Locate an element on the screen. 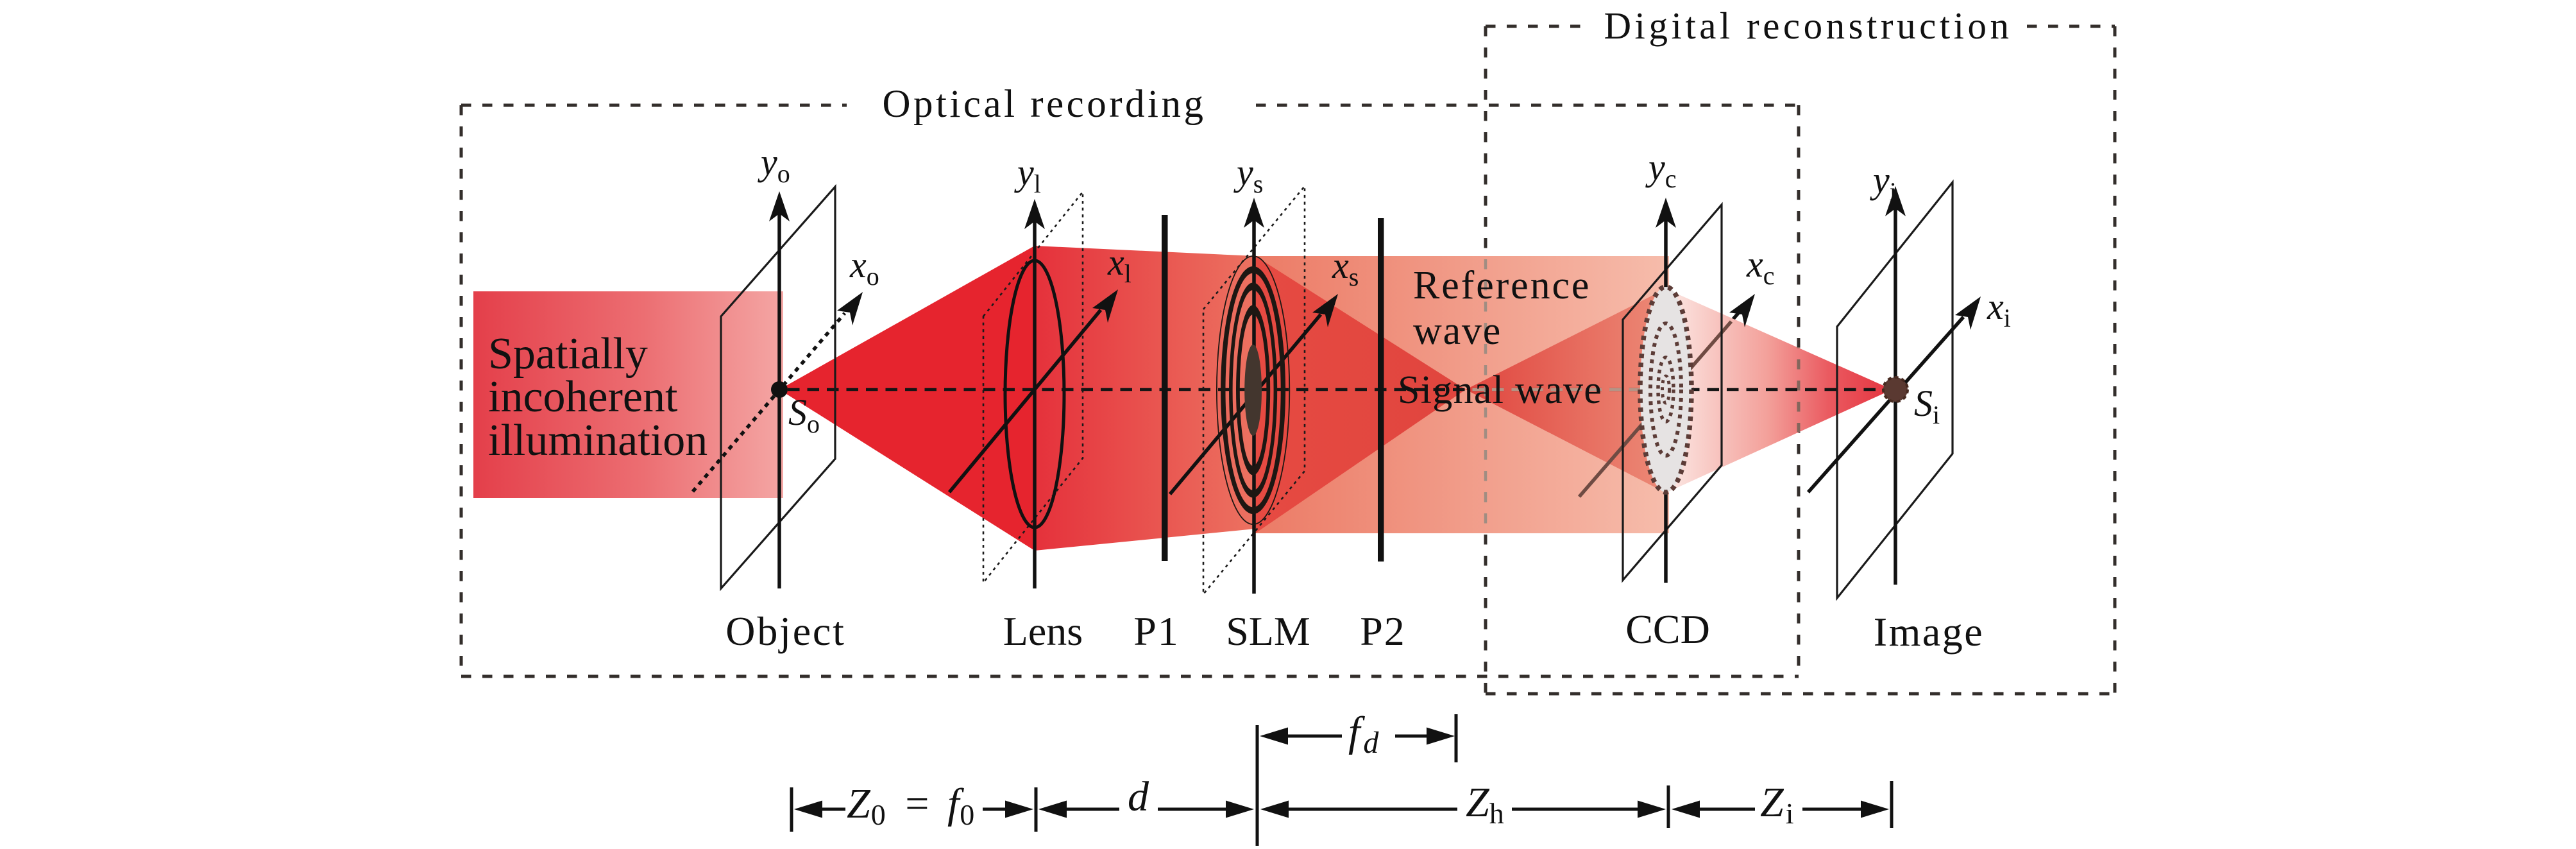 The width and height of the screenshot is (2576, 849). svg-text: Lens is located at coordinates (1043, 631).